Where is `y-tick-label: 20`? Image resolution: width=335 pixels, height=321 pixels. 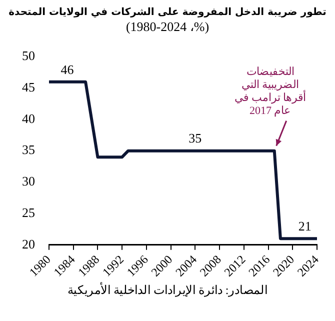 y-tick-label: 20 is located at coordinates (28, 244).